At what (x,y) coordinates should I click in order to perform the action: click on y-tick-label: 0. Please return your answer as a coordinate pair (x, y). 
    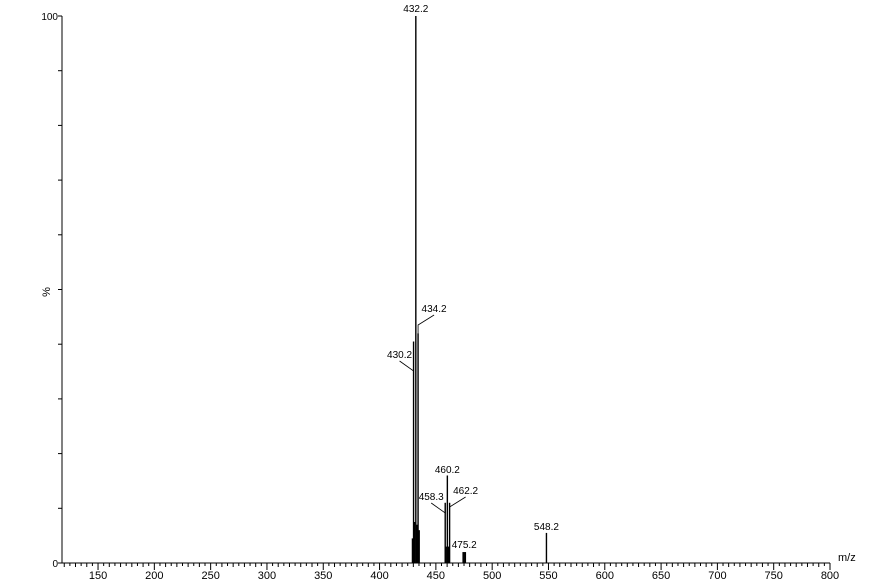
    Looking at the image, I should click on (55, 564).